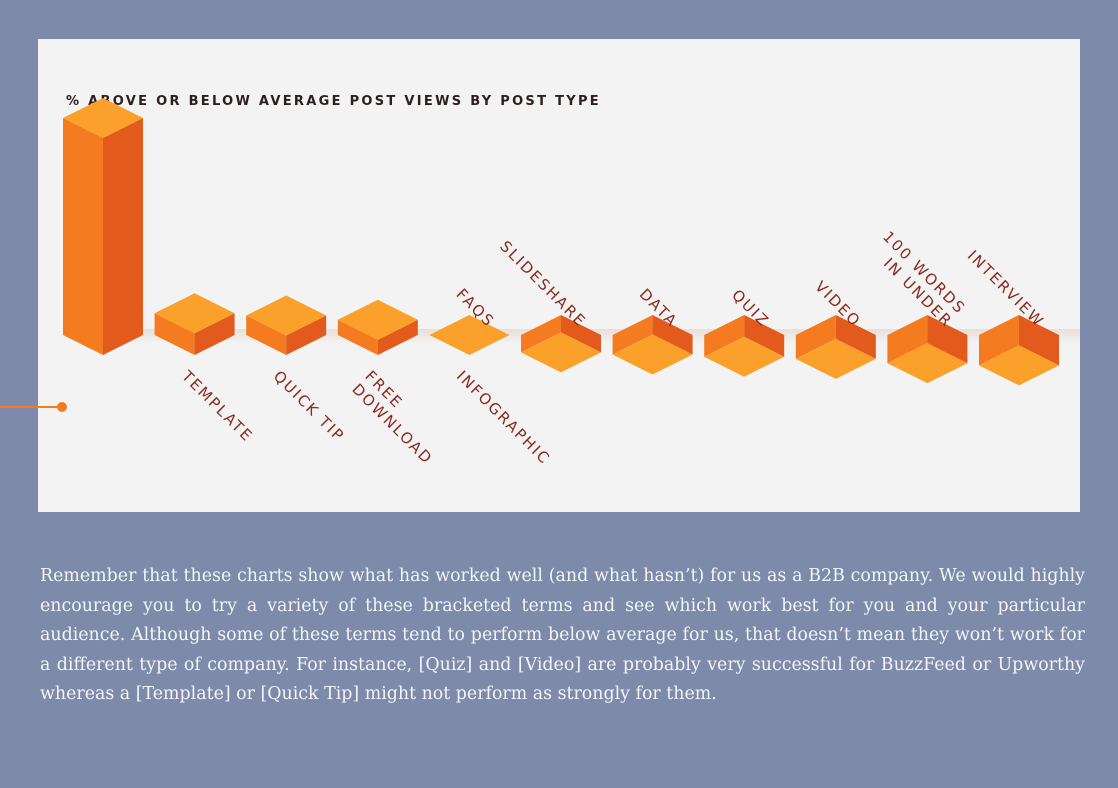  I want to click on pointer-connector, so click(33, 407).